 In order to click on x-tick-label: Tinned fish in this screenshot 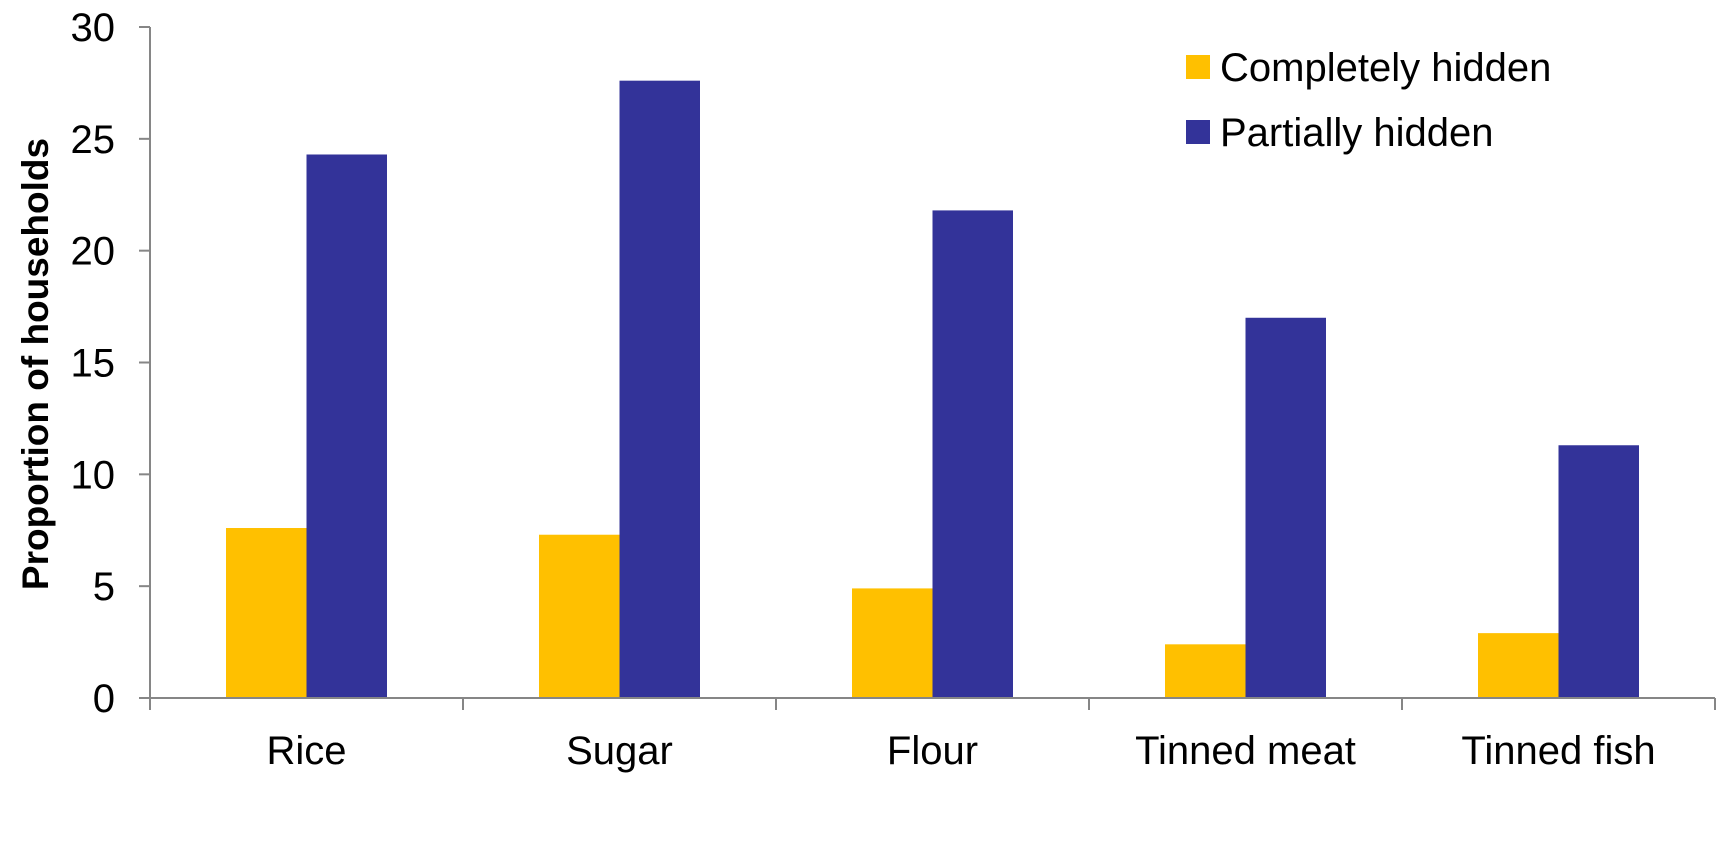, I will do `click(1558, 751)`.